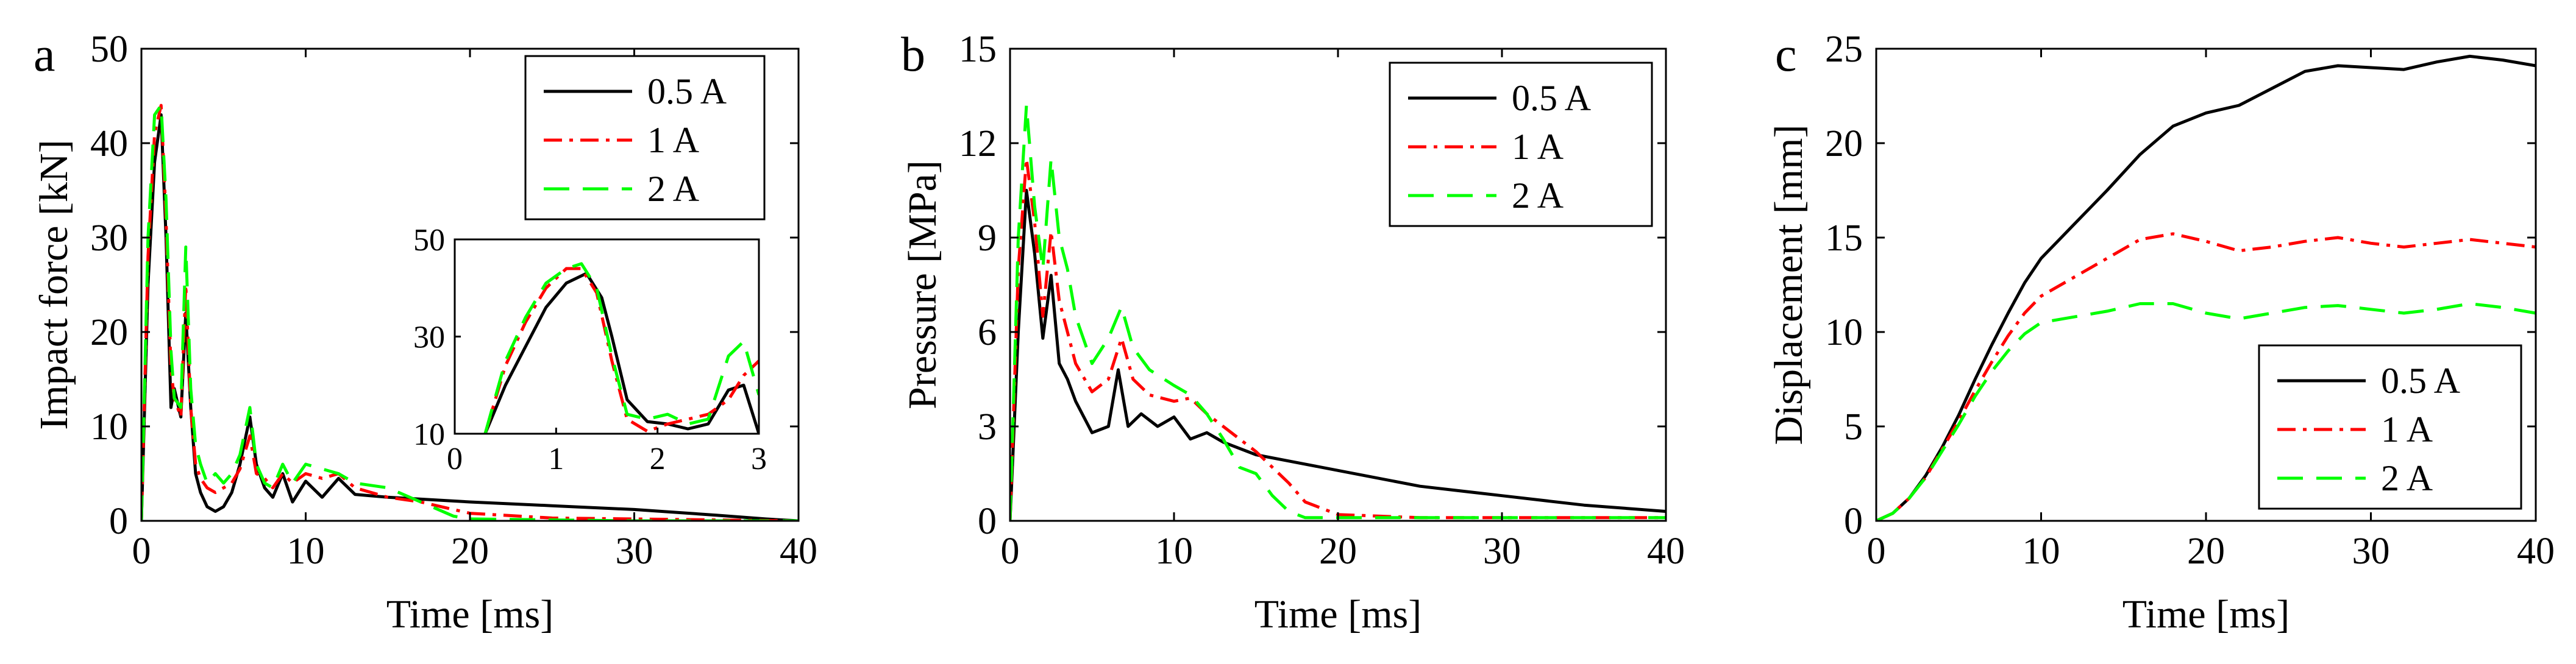 The image size is (2576, 664). What do you see at coordinates (1876, 551) in the screenshot?
I see `panel-c-x-tick-label: 0` at bounding box center [1876, 551].